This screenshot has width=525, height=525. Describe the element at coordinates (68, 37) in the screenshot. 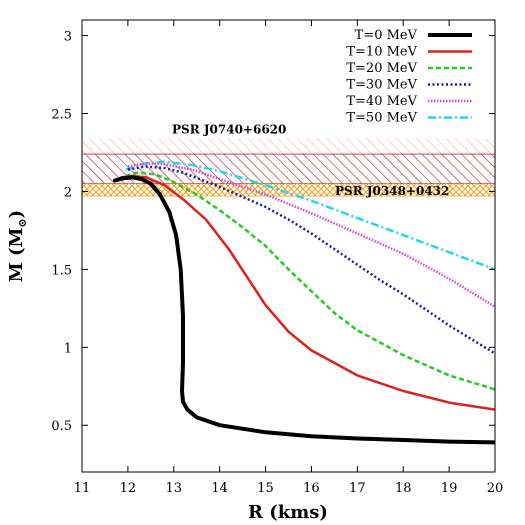

I see `y-tick-label-5: 3` at that location.